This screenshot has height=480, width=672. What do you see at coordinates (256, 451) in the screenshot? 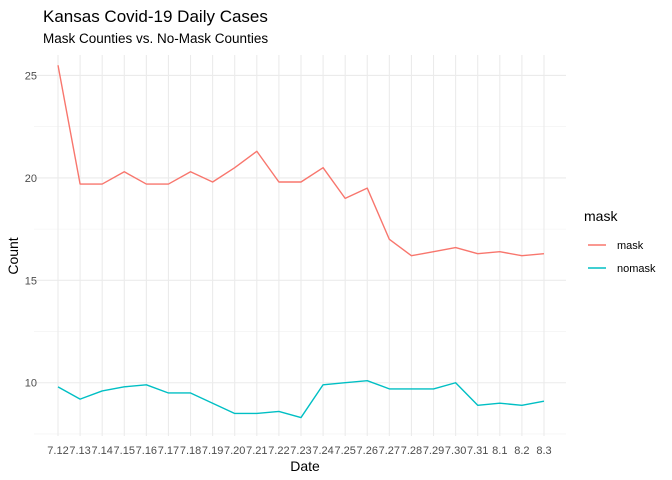
I see `x-tick-label: 7.21` at bounding box center [256, 451].